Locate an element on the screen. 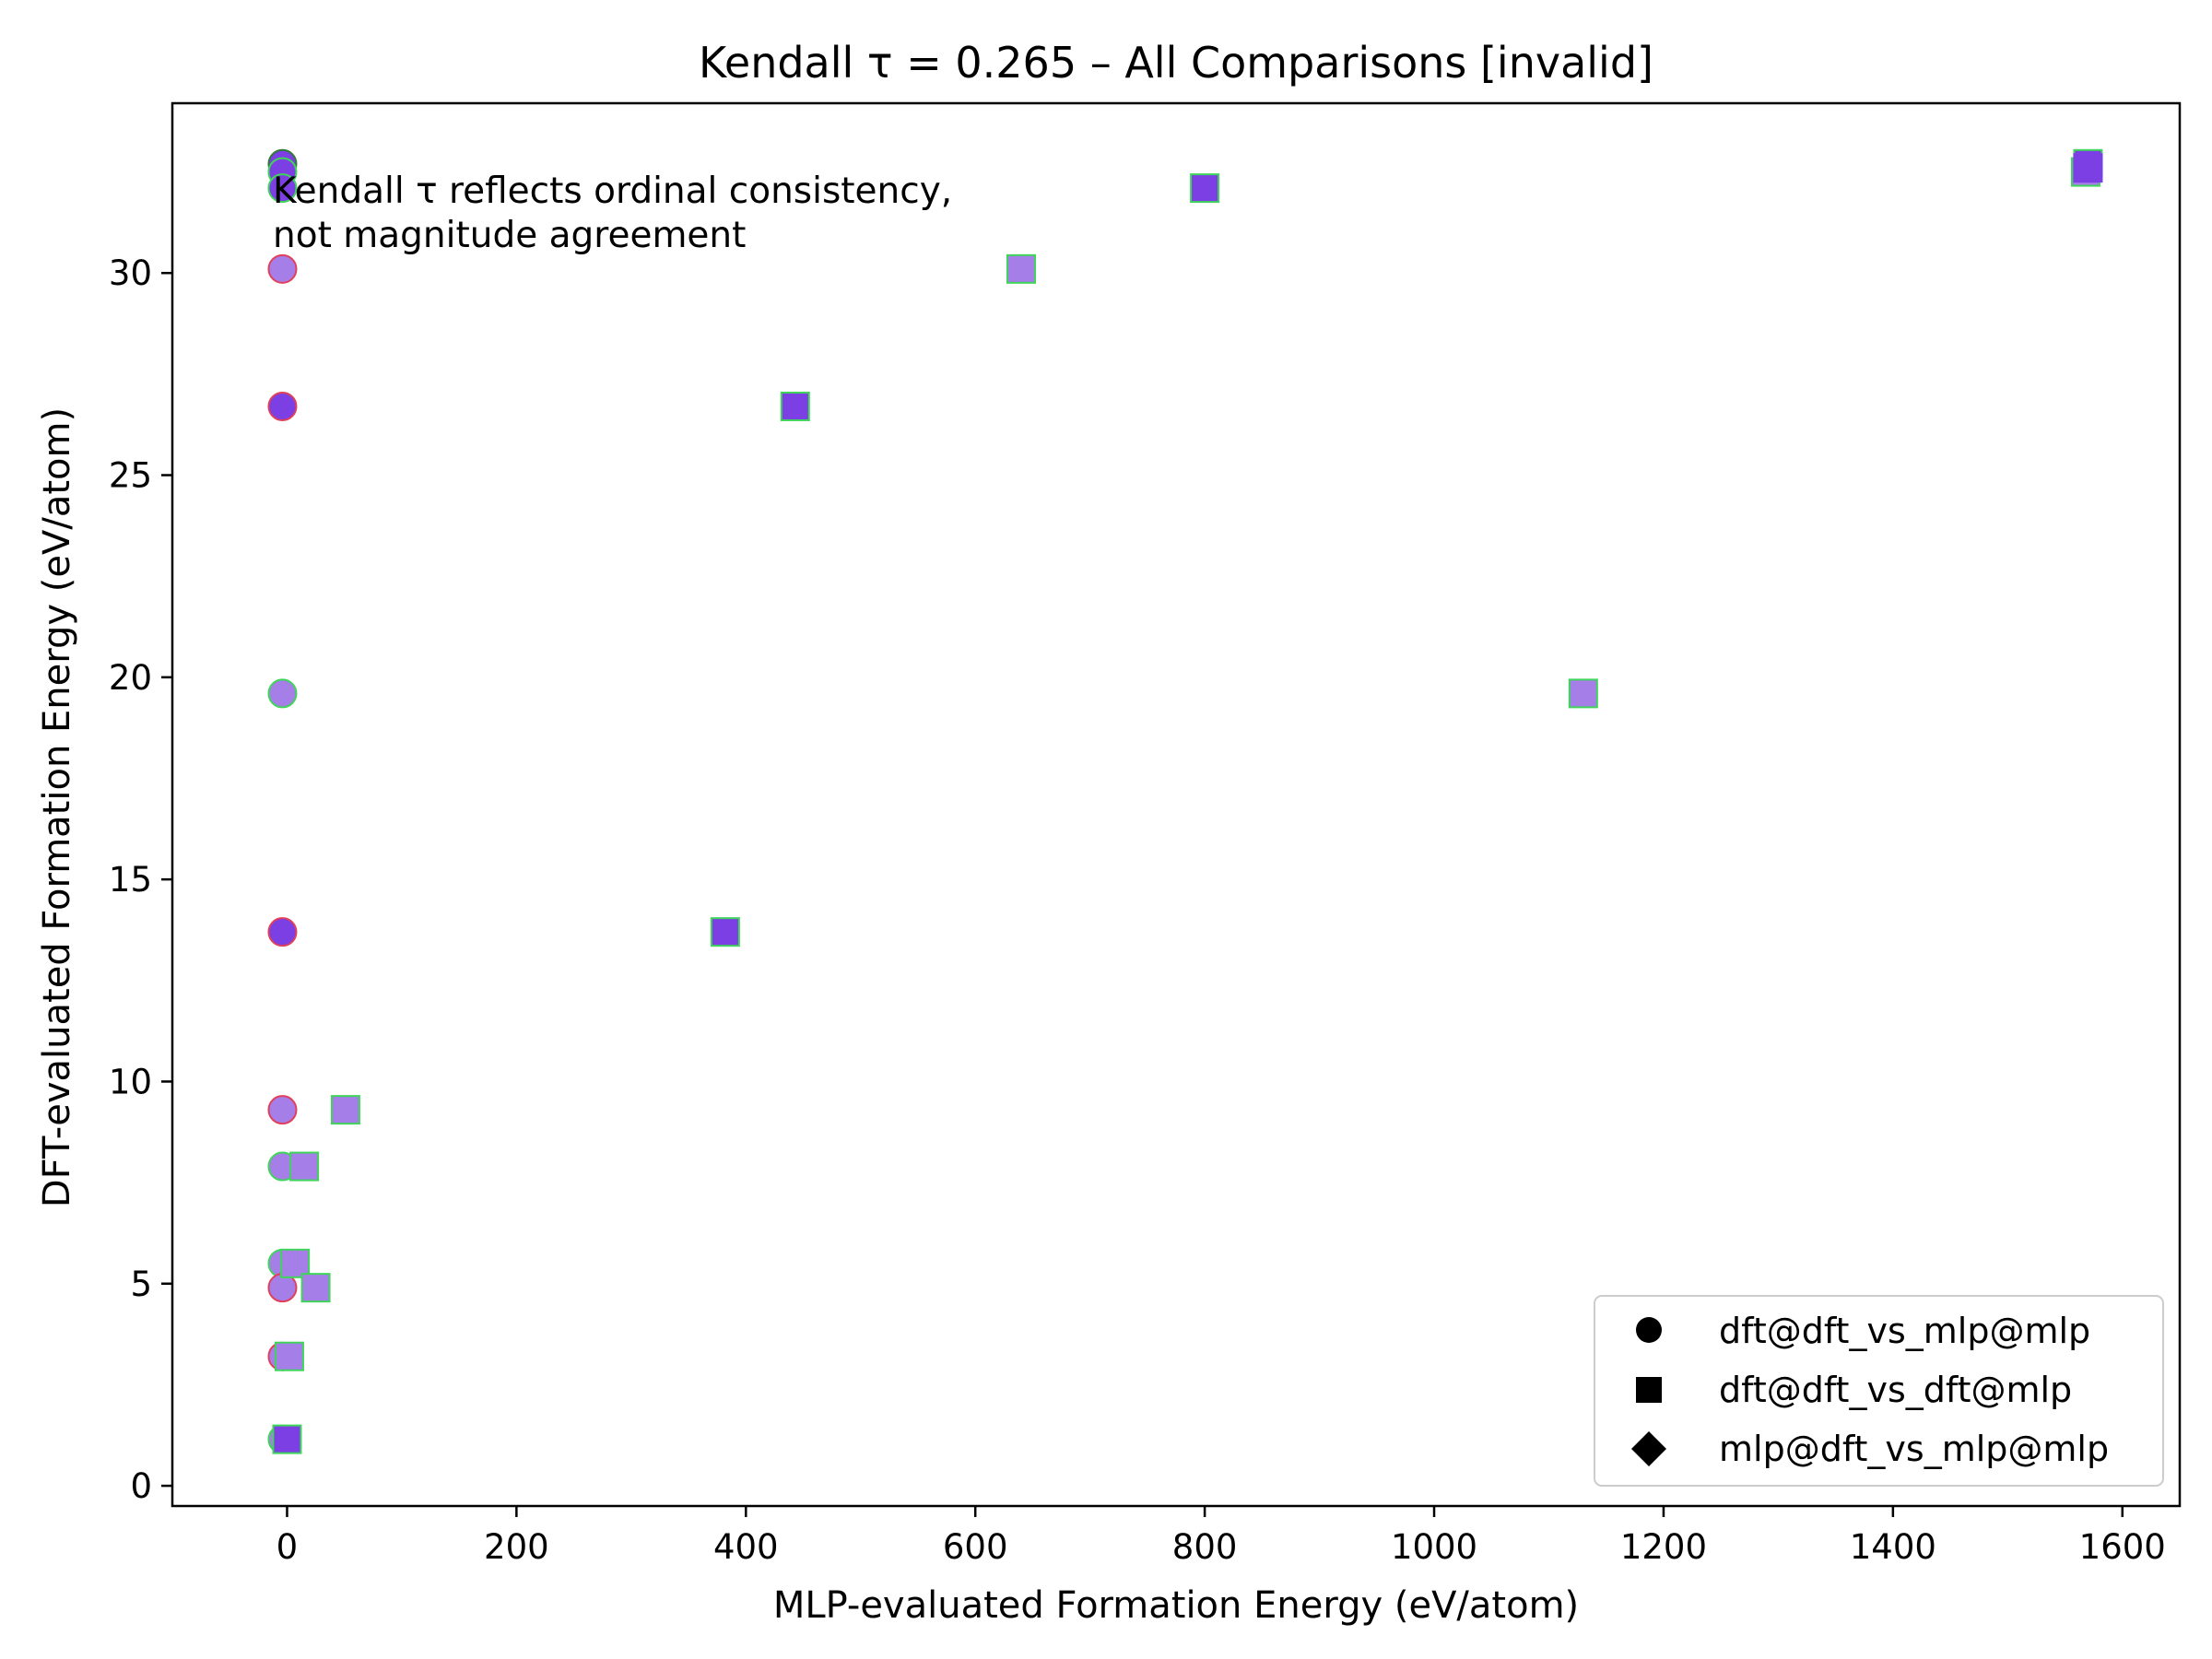 Image resolution: width=2212 pixels, height=1659 pixels. y-tick-label: 5 is located at coordinates (141, 1284).